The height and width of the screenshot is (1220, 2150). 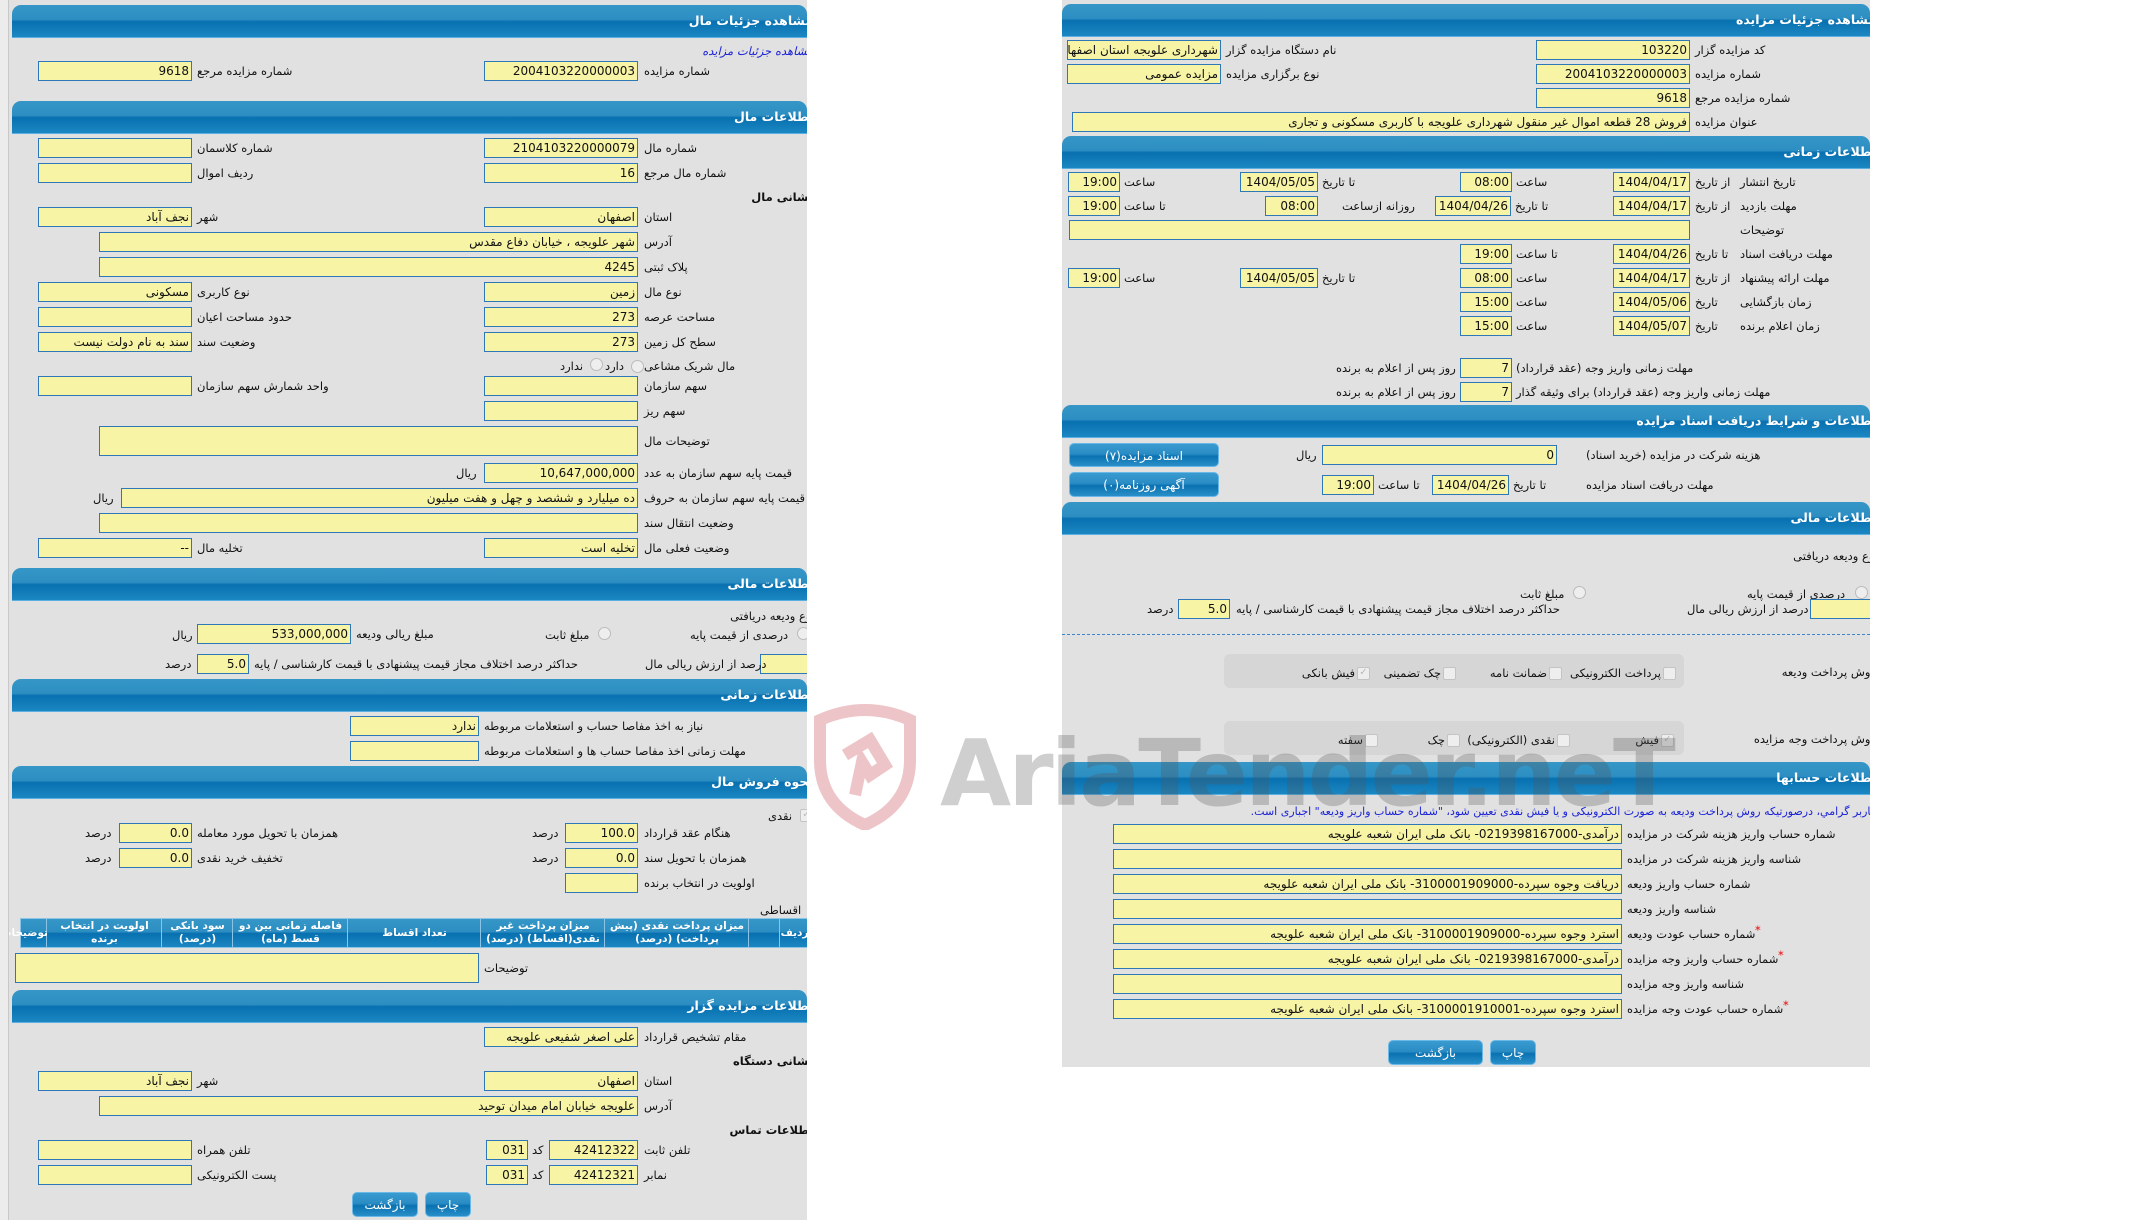 What do you see at coordinates (155, 858) in the screenshot?
I see `cash-discount-input: 0.0` at bounding box center [155, 858].